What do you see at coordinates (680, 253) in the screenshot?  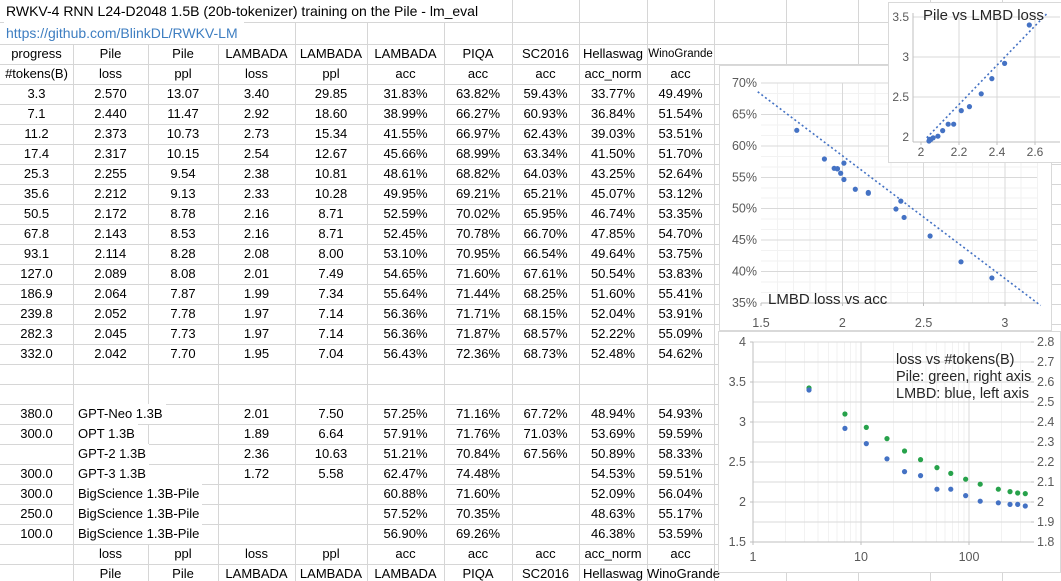 I see `data-cell: 53.75%` at bounding box center [680, 253].